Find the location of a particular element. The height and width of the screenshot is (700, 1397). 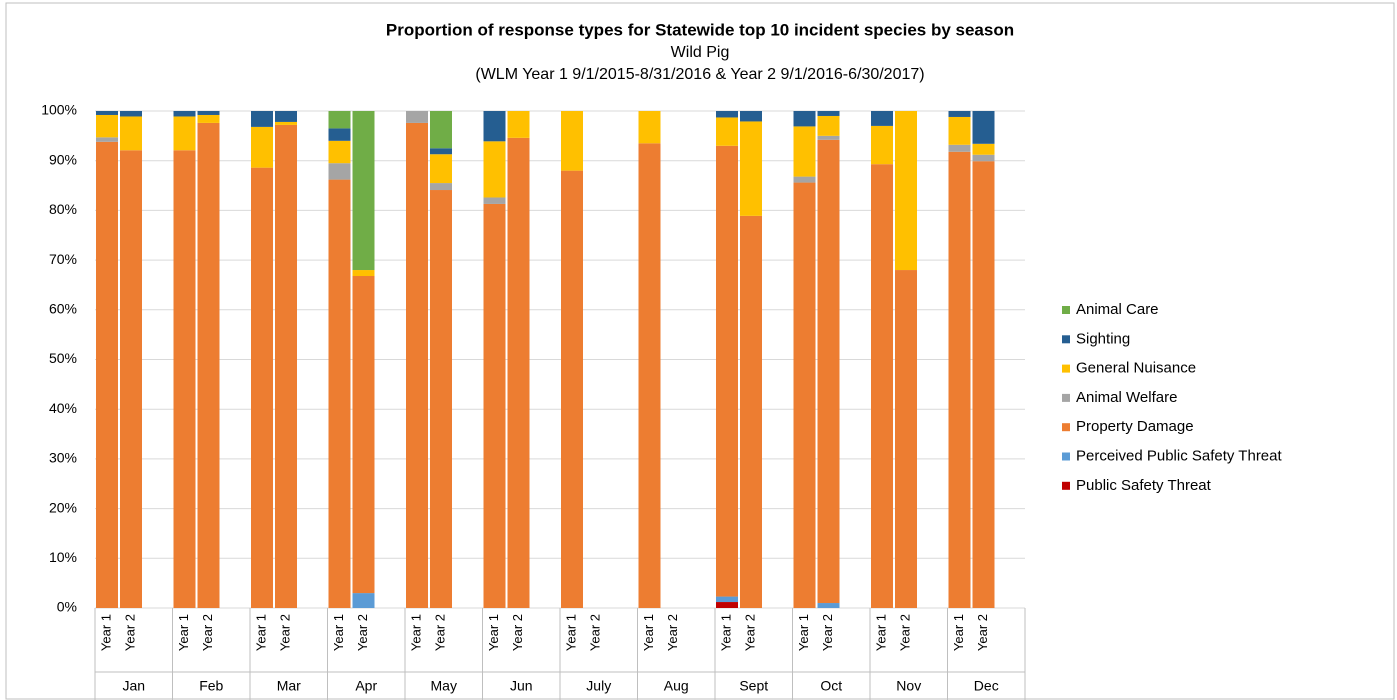

group-label: Feb is located at coordinates (211, 686).